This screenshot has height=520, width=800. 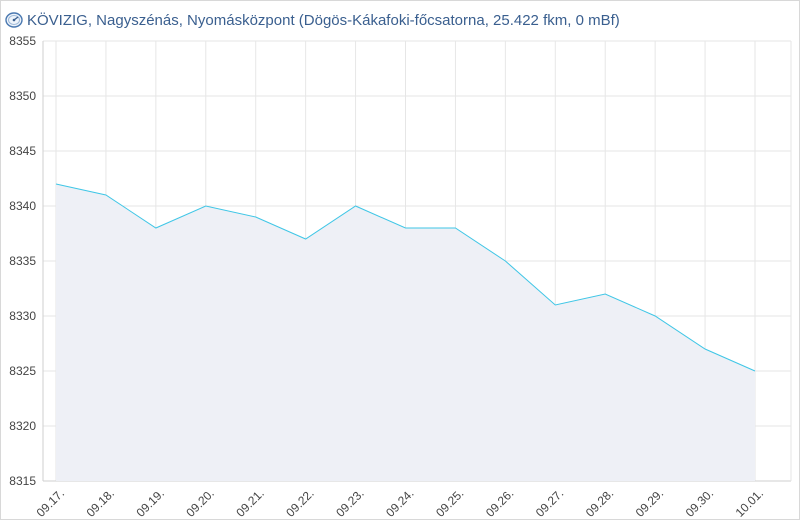 What do you see at coordinates (649, 502) in the screenshot?
I see `x-tick-label: 09.29.` at bounding box center [649, 502].